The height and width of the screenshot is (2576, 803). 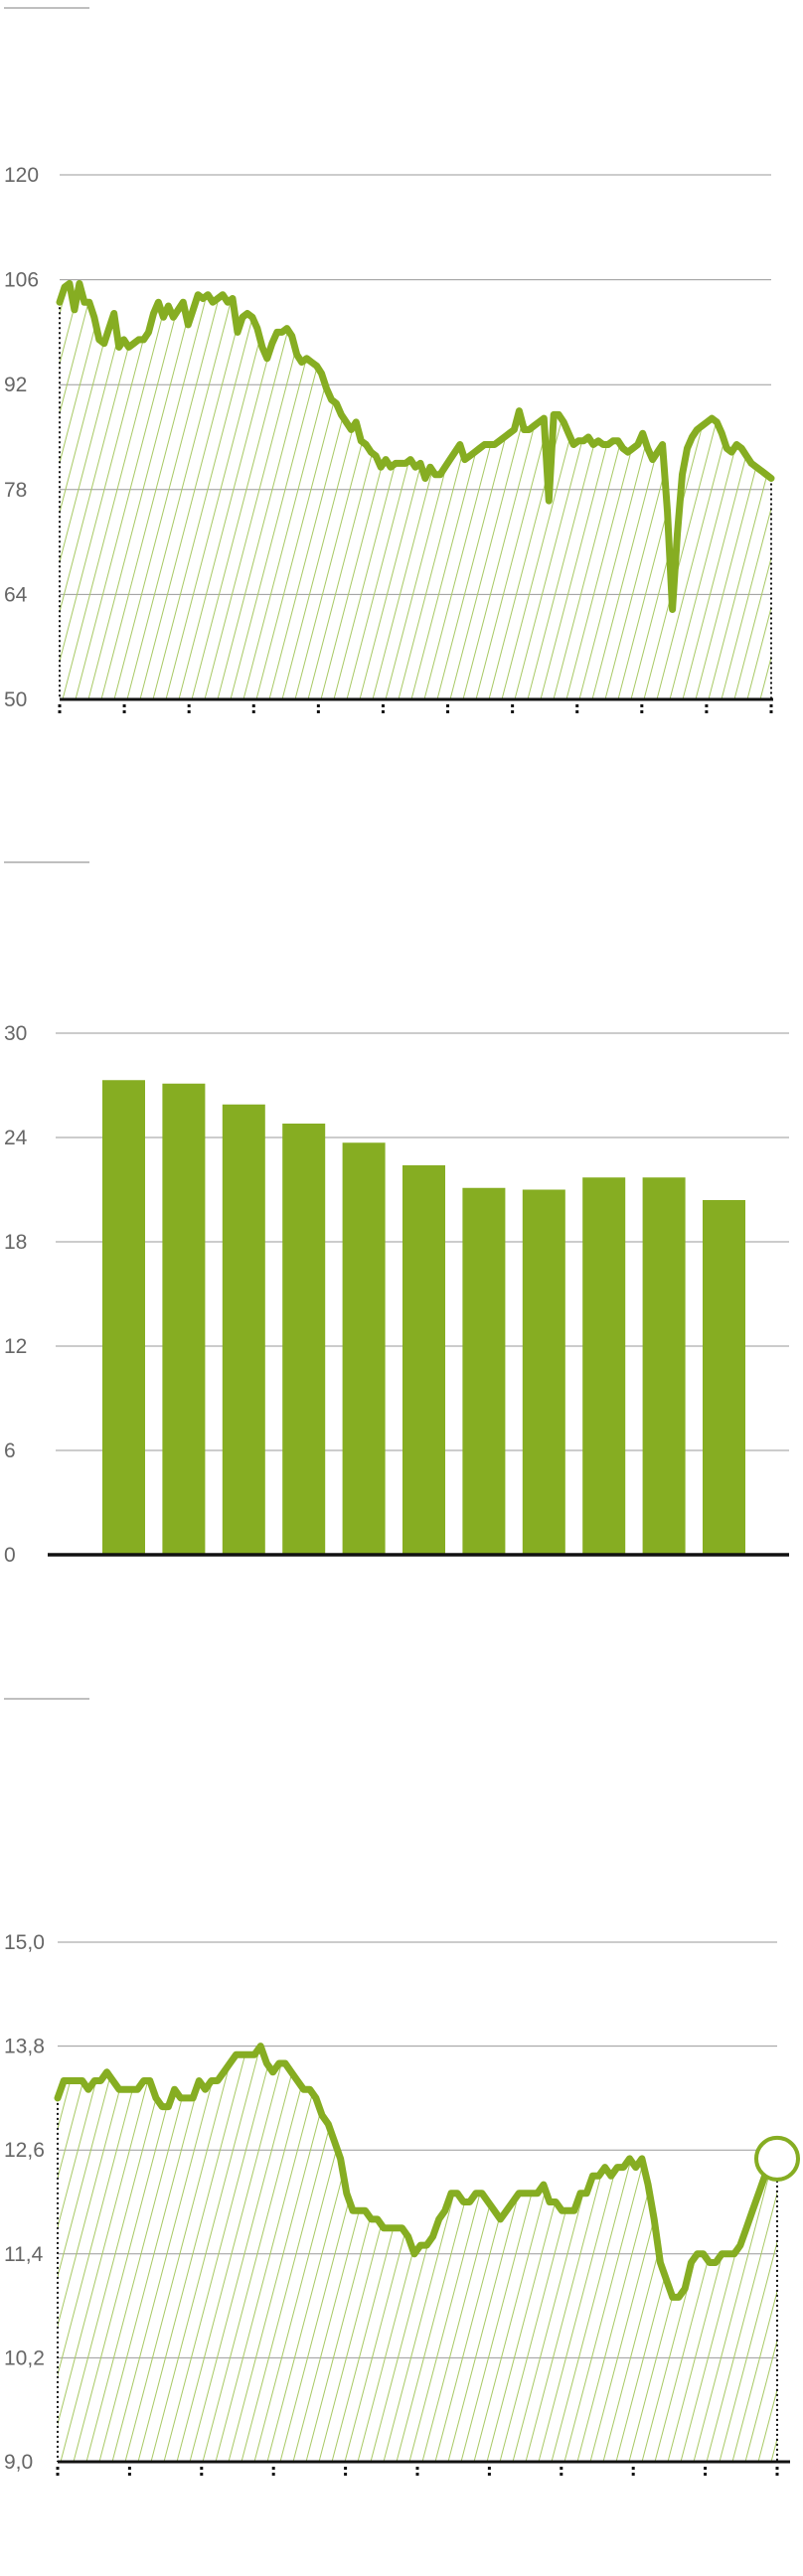 I want to click on y-tick-label: 30, so click(x=15, y=1033).